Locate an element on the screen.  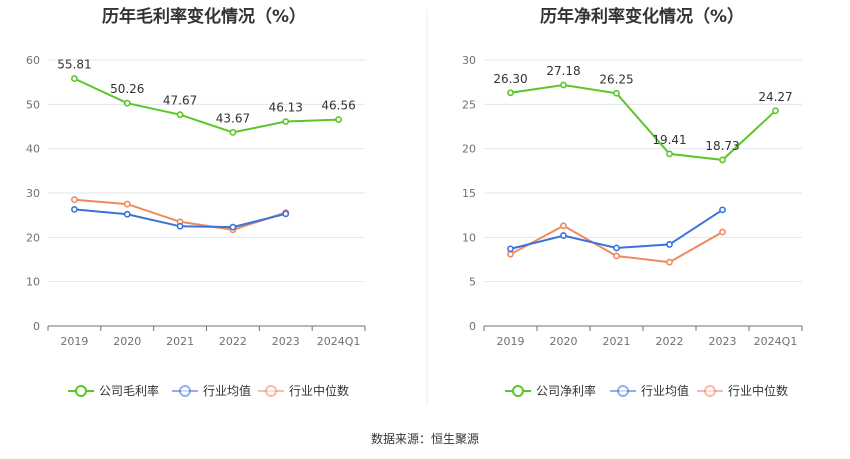
data-label: 46.13 is located at coordinates (286, 107).